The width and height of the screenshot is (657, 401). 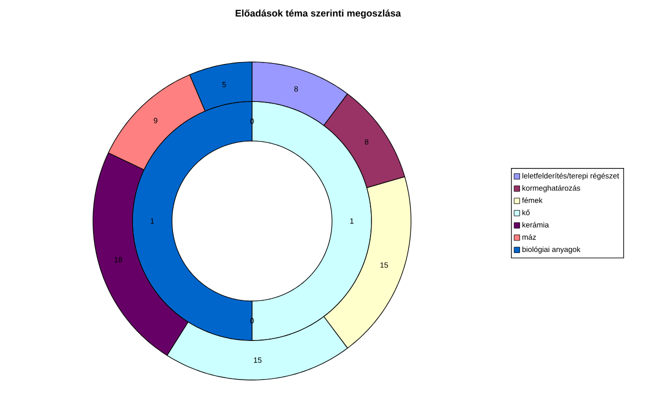 I want to click on chart-title: Előadások téma szerinti megoszlása, so click(x=318, y=14).